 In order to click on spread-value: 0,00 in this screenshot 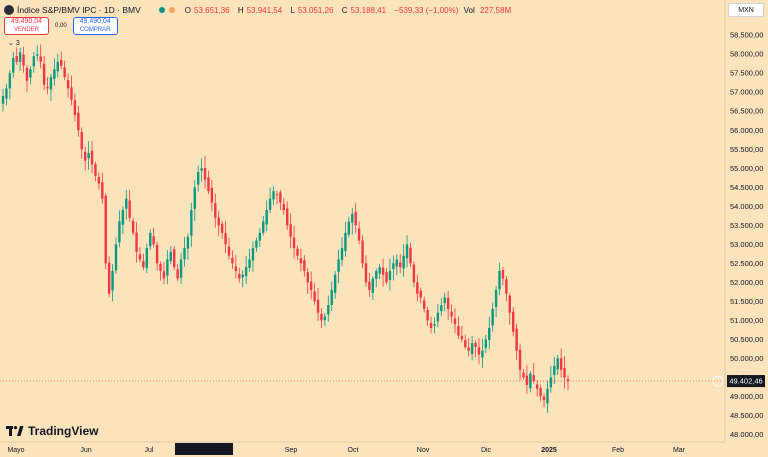, I will do `click(61, 26)`.